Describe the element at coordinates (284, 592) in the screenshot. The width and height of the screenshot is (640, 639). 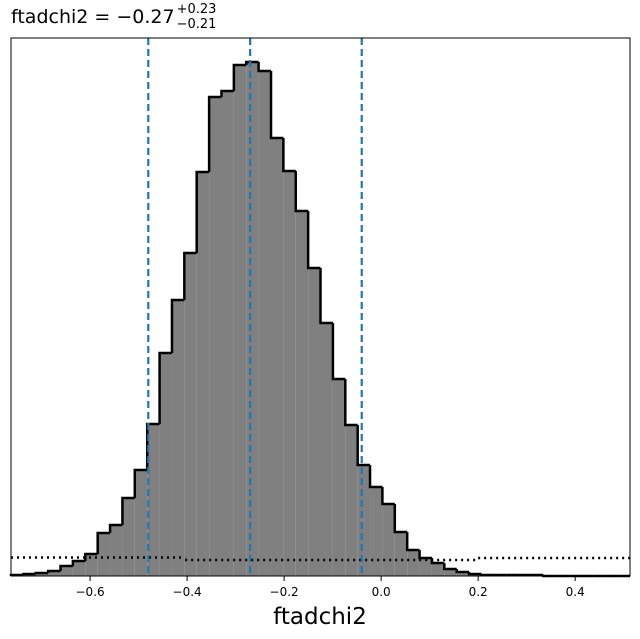
I see `x-tick-label: −0.2` at that location.